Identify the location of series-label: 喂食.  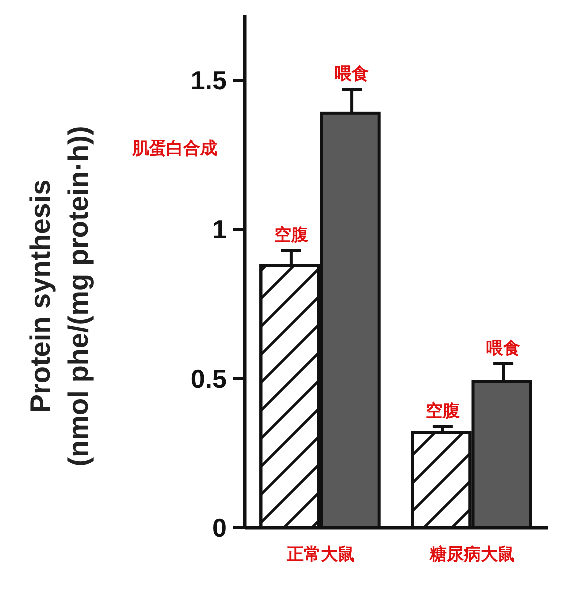
(503, 348).